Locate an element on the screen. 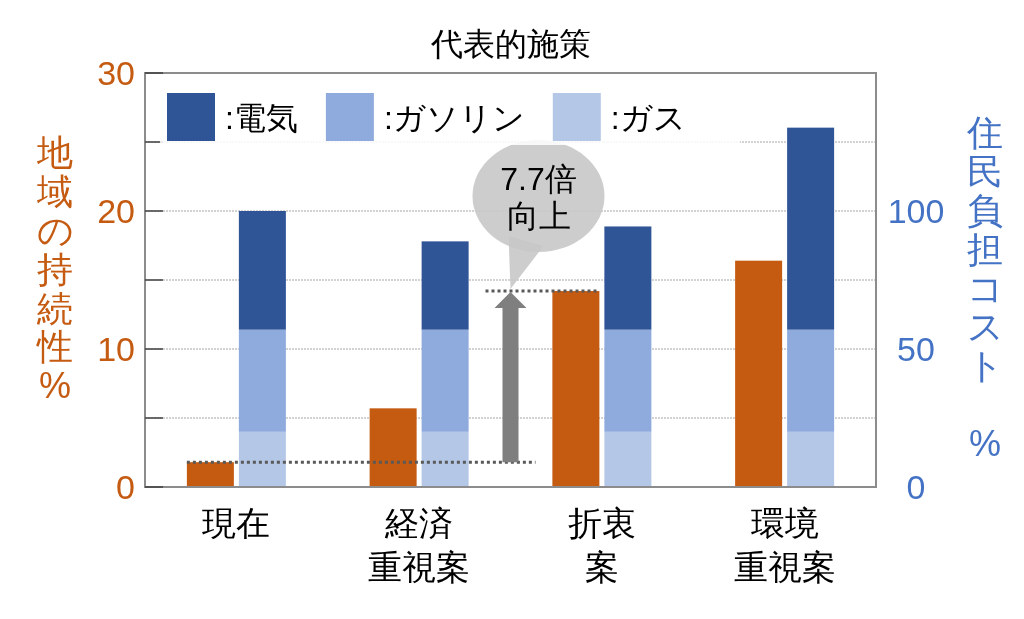 The height and width of the screenshot is (619, 1024). y-tick-label: 0 is located at coordinates (125, 487).